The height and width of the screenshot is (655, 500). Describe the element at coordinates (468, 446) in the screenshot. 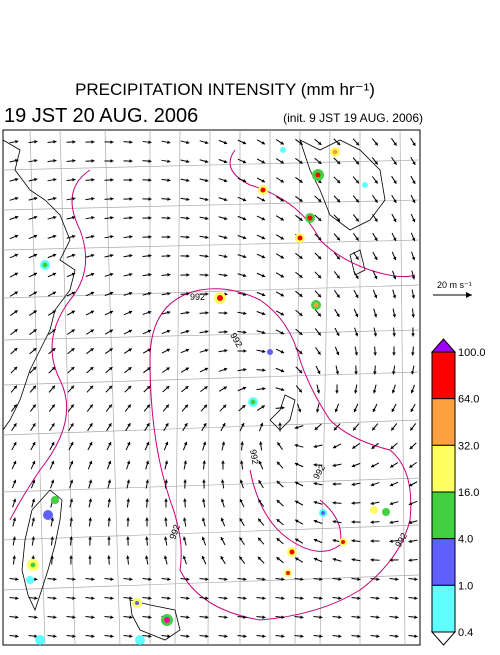

I see `colorbar-label: 32.0` at that location.